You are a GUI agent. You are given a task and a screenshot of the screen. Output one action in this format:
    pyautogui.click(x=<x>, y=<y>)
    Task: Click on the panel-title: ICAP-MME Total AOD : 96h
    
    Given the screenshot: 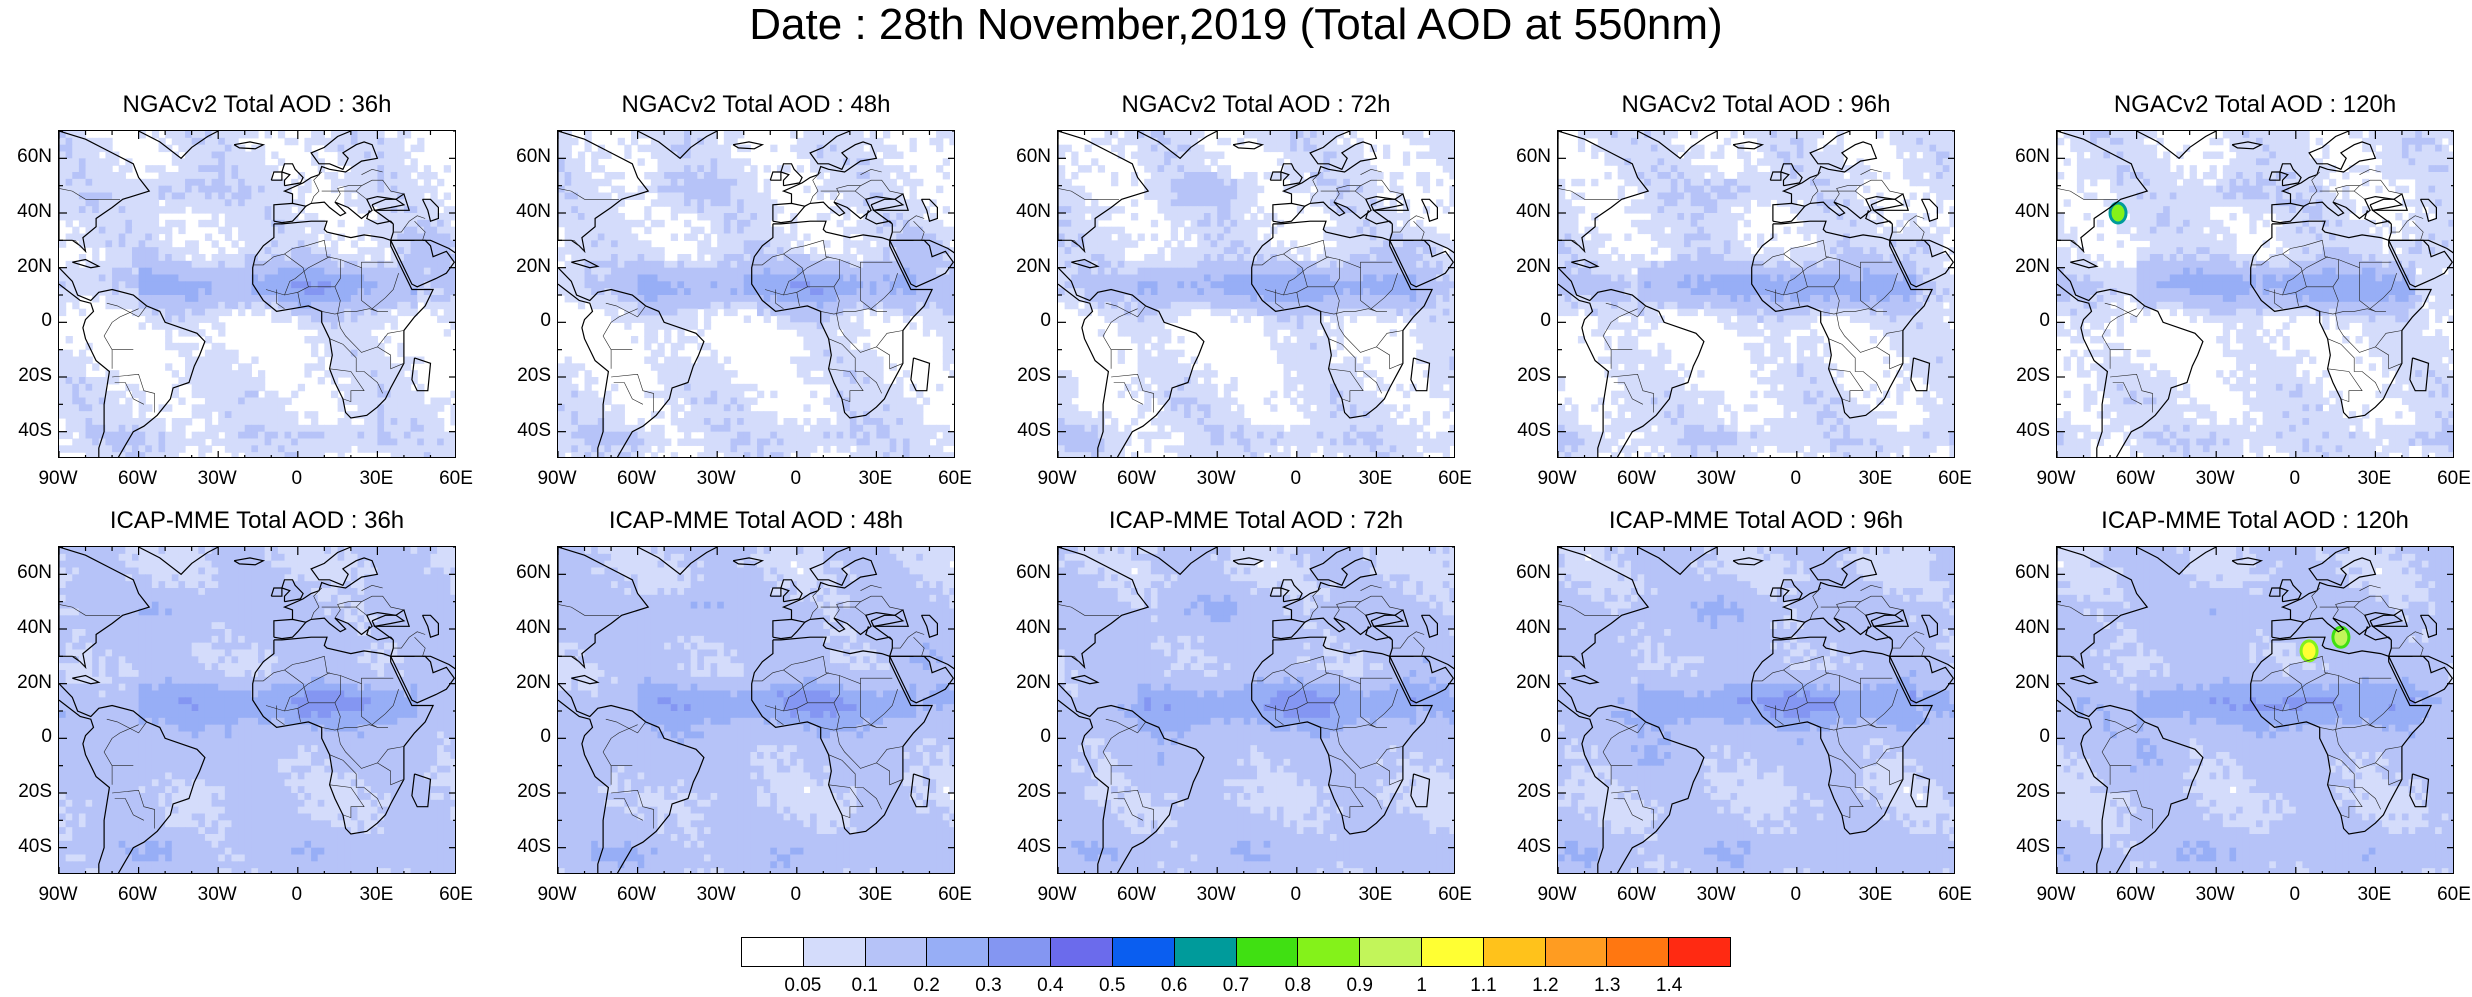 What is the action you would take?
    pyautogui.click(x=1756, y=521)
    